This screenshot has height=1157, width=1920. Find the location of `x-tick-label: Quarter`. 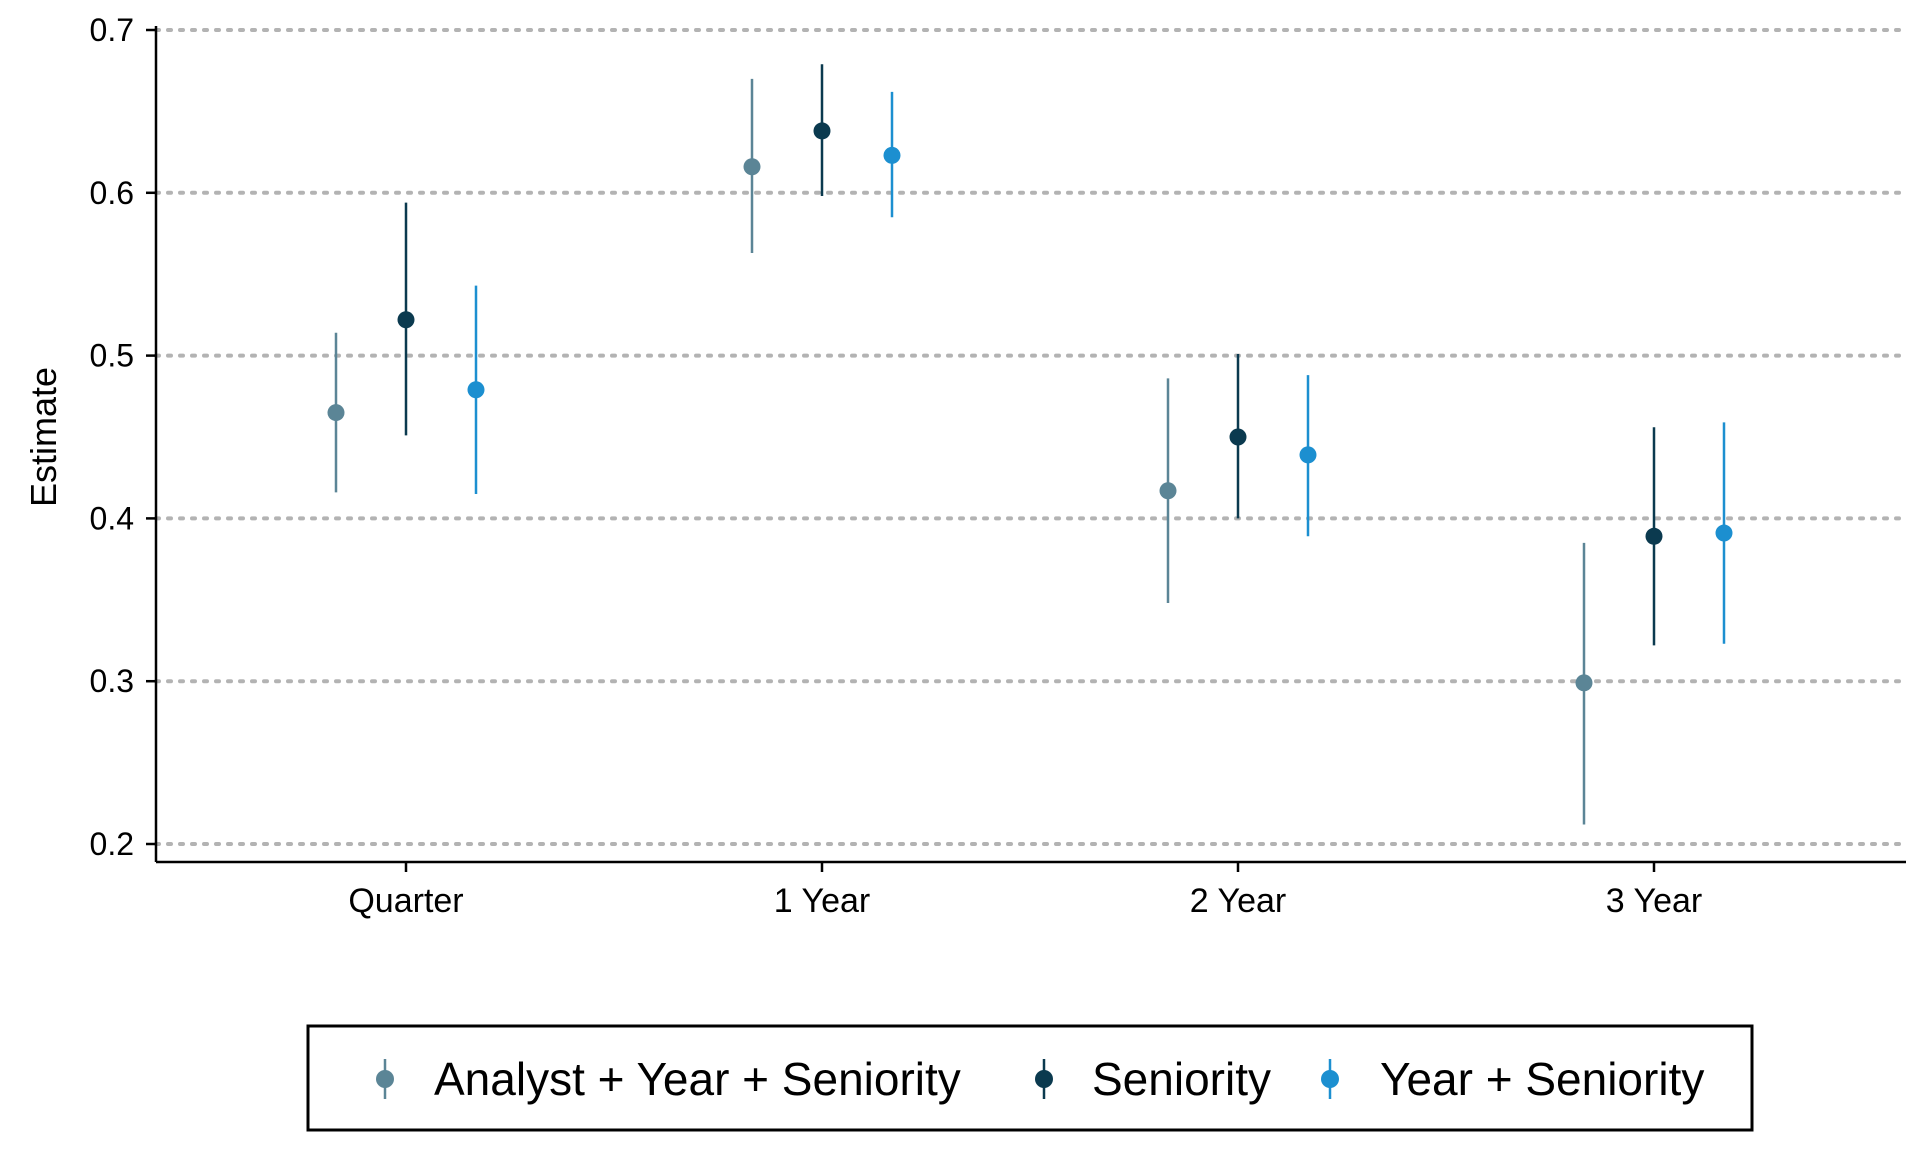

x-tick-label: Quarter is located at coordinates (405, 901).